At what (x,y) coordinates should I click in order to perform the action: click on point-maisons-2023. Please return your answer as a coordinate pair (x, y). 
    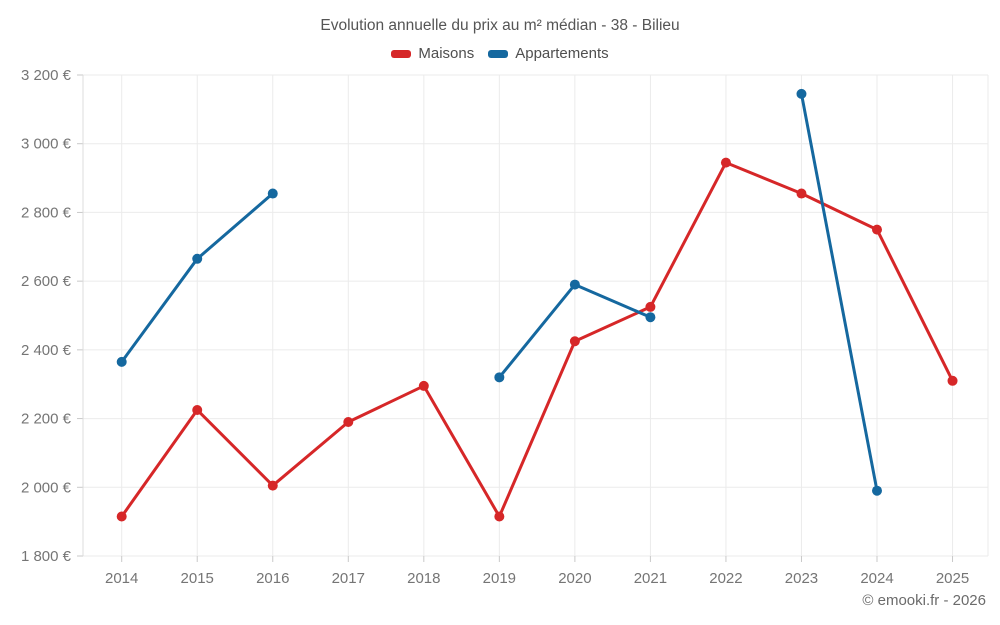
    Looking at the image, I should click on (801, 193).